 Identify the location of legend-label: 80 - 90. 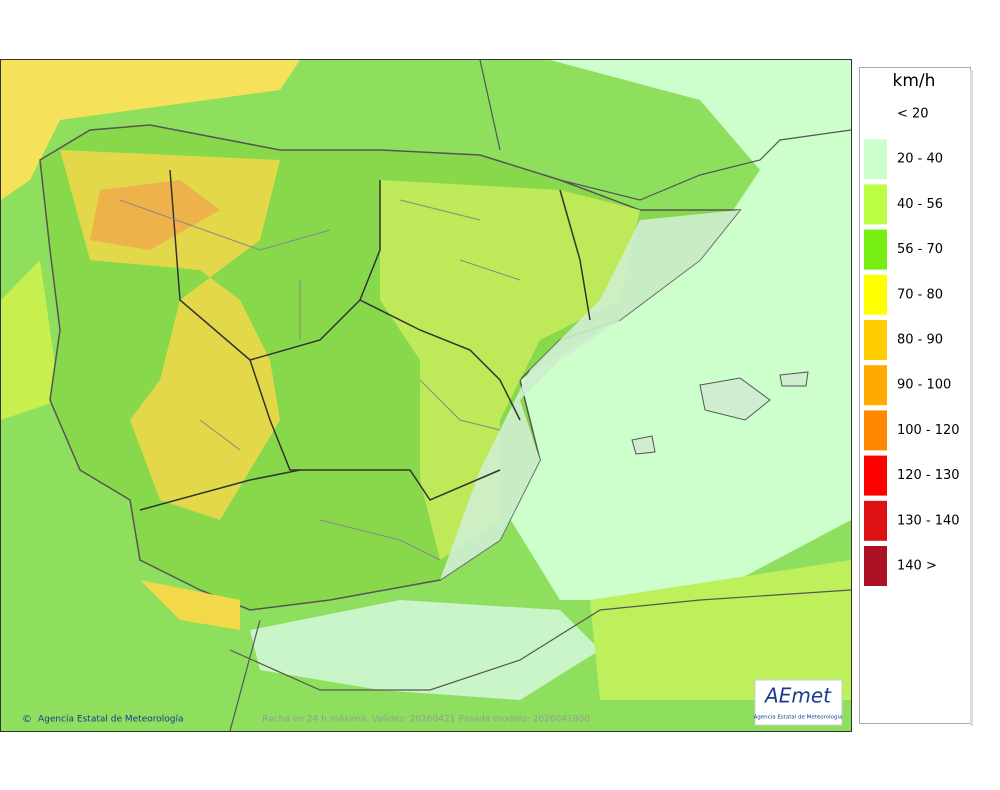
(920, 340).